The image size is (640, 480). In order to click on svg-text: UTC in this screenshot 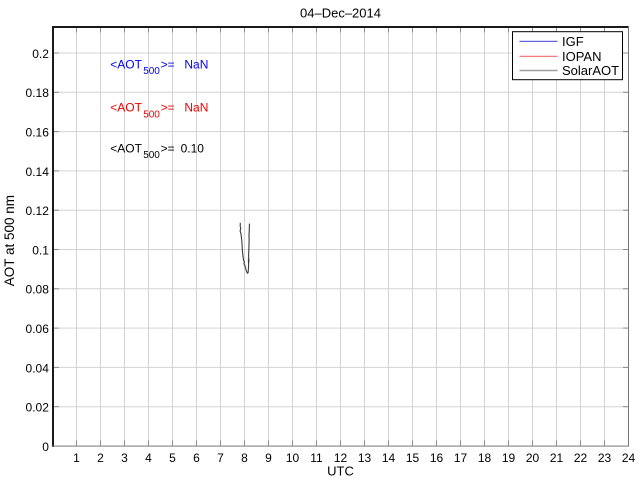, I will do `click(340, 470)`.